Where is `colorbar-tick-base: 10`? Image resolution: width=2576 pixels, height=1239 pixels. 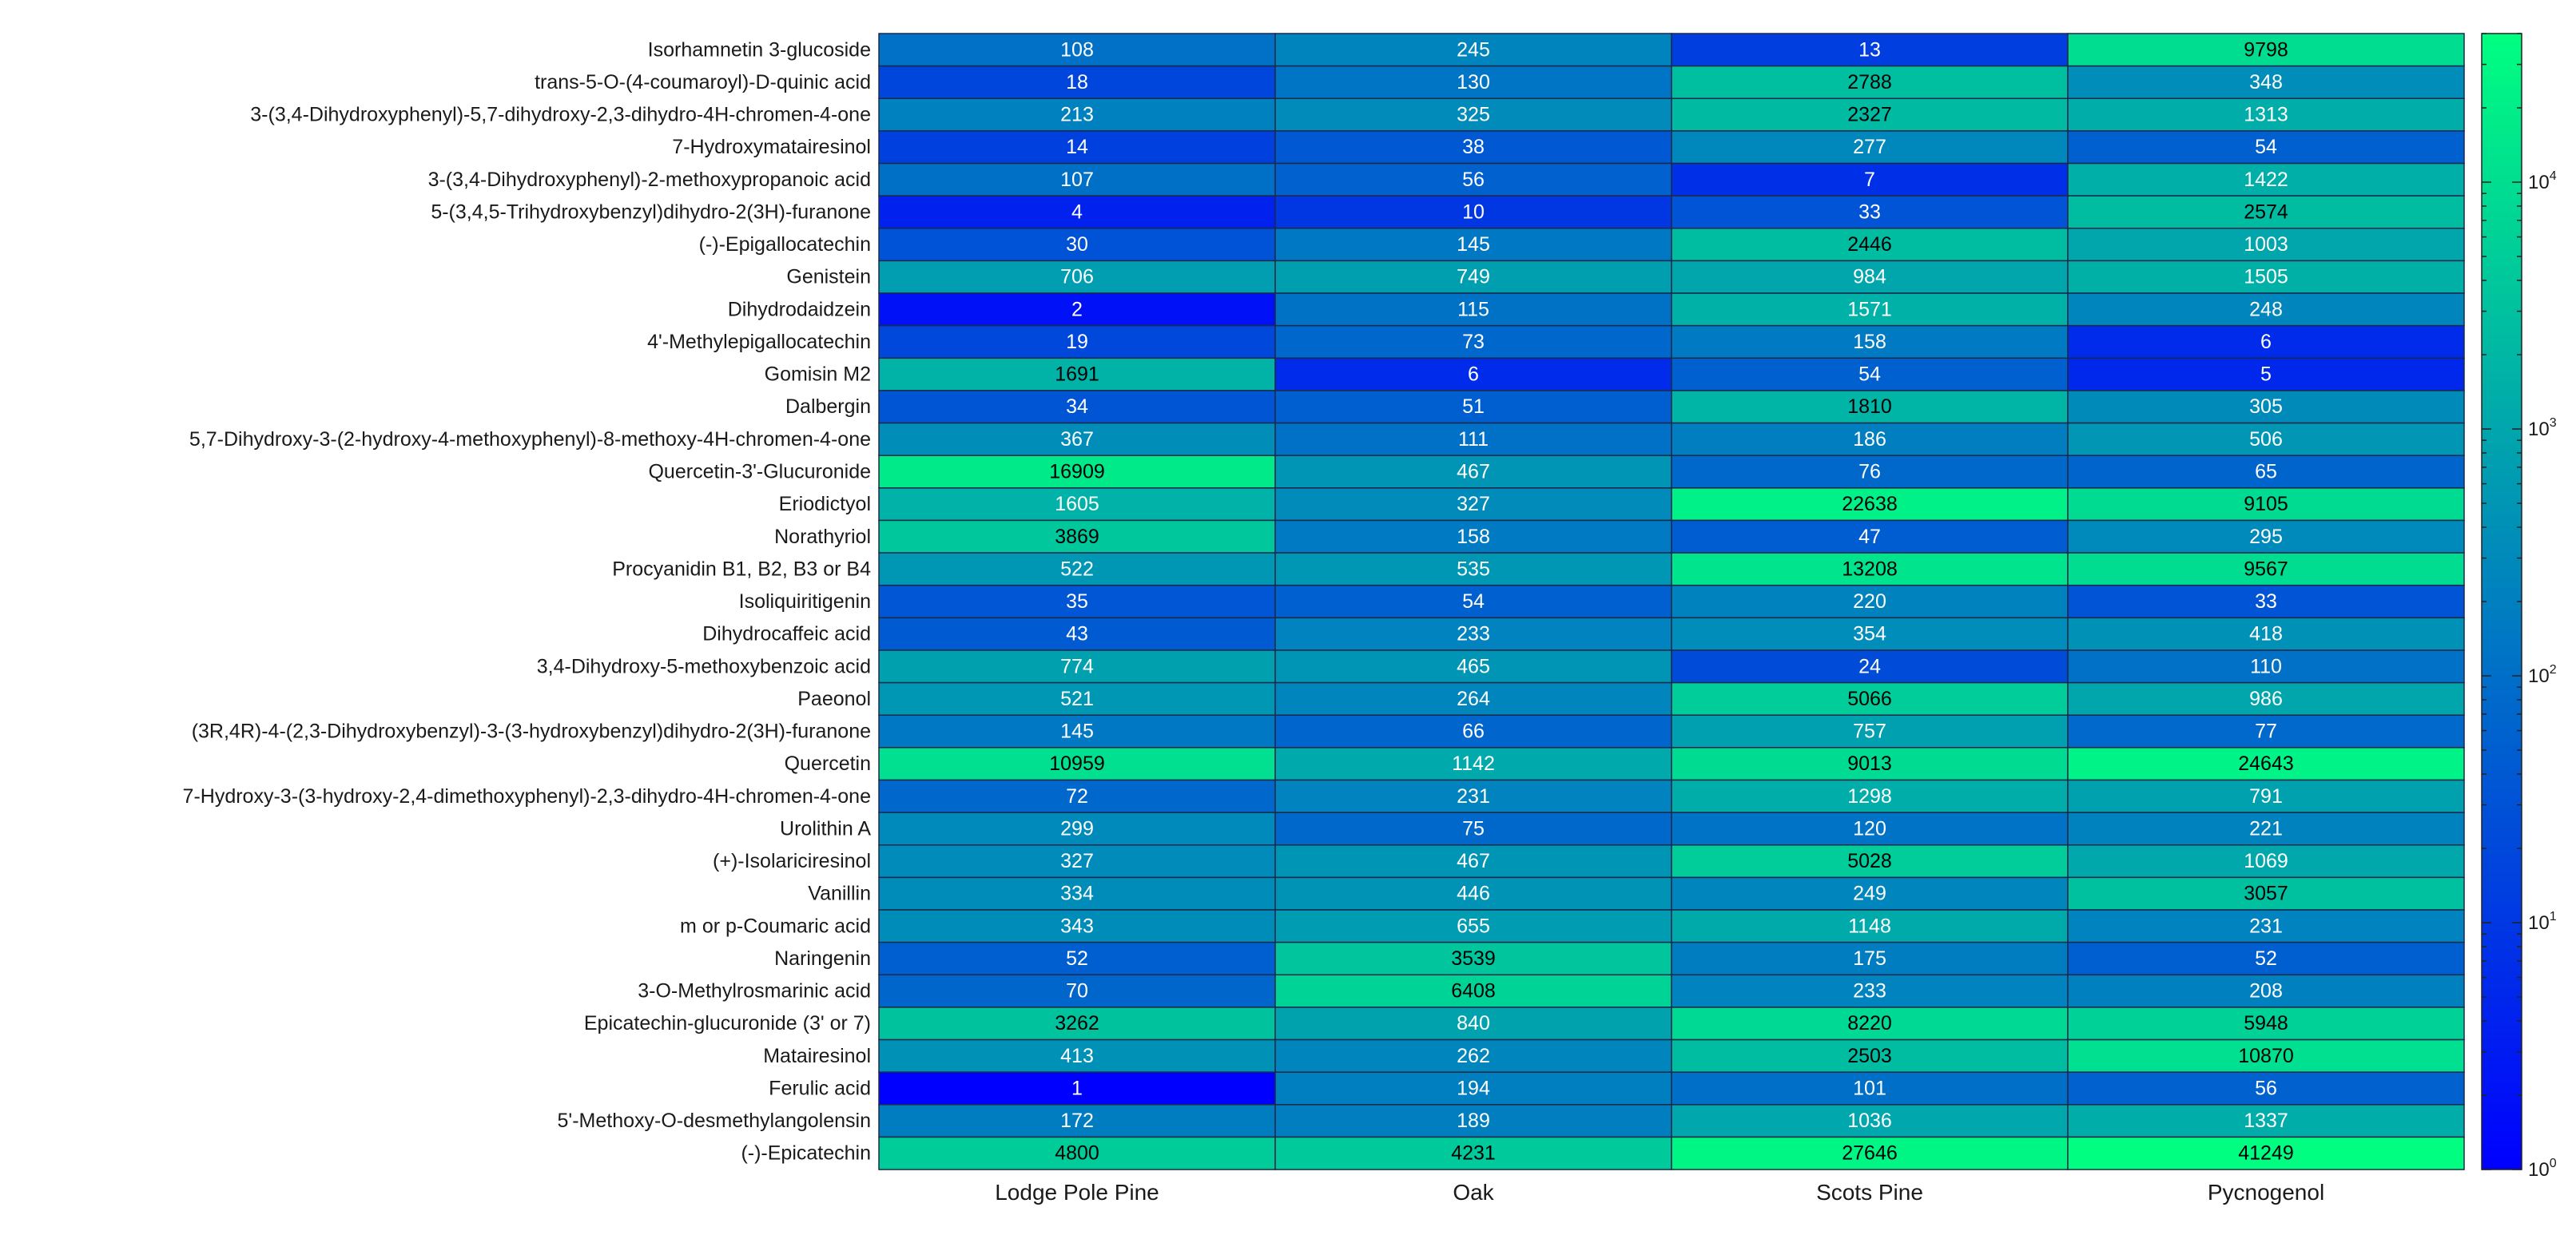
colorbar-tick-base: 10 is located at coordinates (2539, 182).